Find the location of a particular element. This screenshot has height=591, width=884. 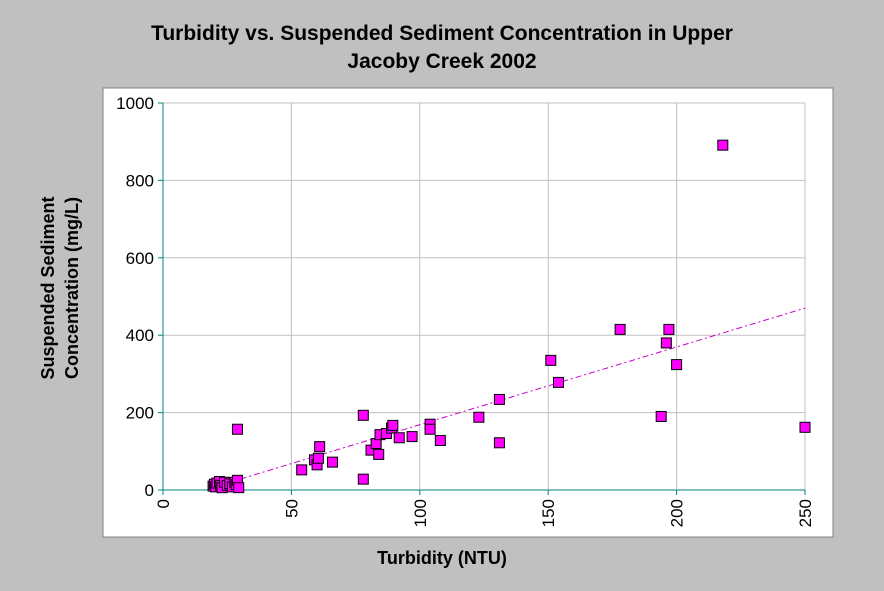

y-axis-label: Suspended Sediment Concentration (mg/L) is located at coordinates (60, 287).